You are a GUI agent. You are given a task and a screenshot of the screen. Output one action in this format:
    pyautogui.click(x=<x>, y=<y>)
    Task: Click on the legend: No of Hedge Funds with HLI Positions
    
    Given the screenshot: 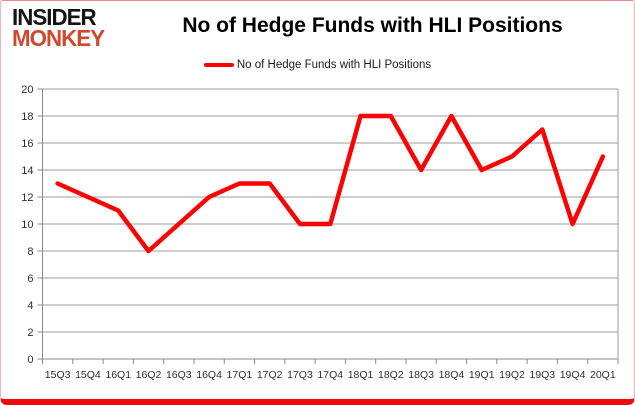 What is the action you would take?
    pyautogui.click(x=317, y=65)
    